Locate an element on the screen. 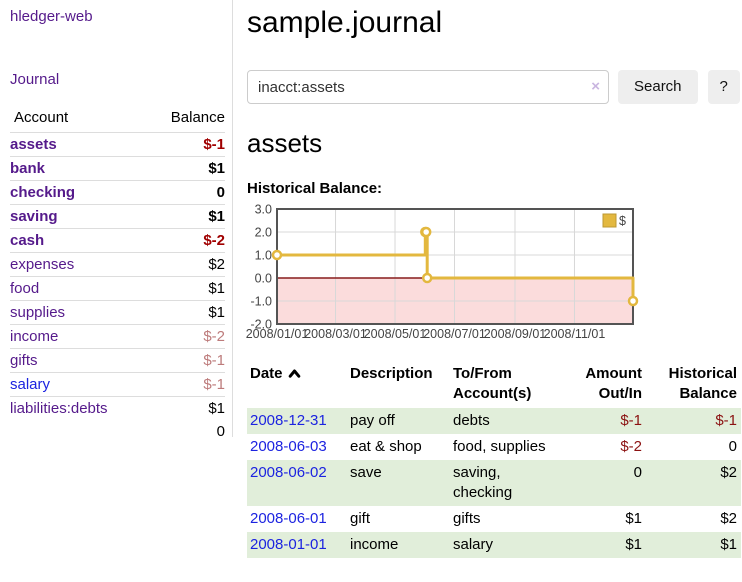 This screenshot has width=742, height=582. transaction-amount: $-2 is located at coordinates (631, 446).